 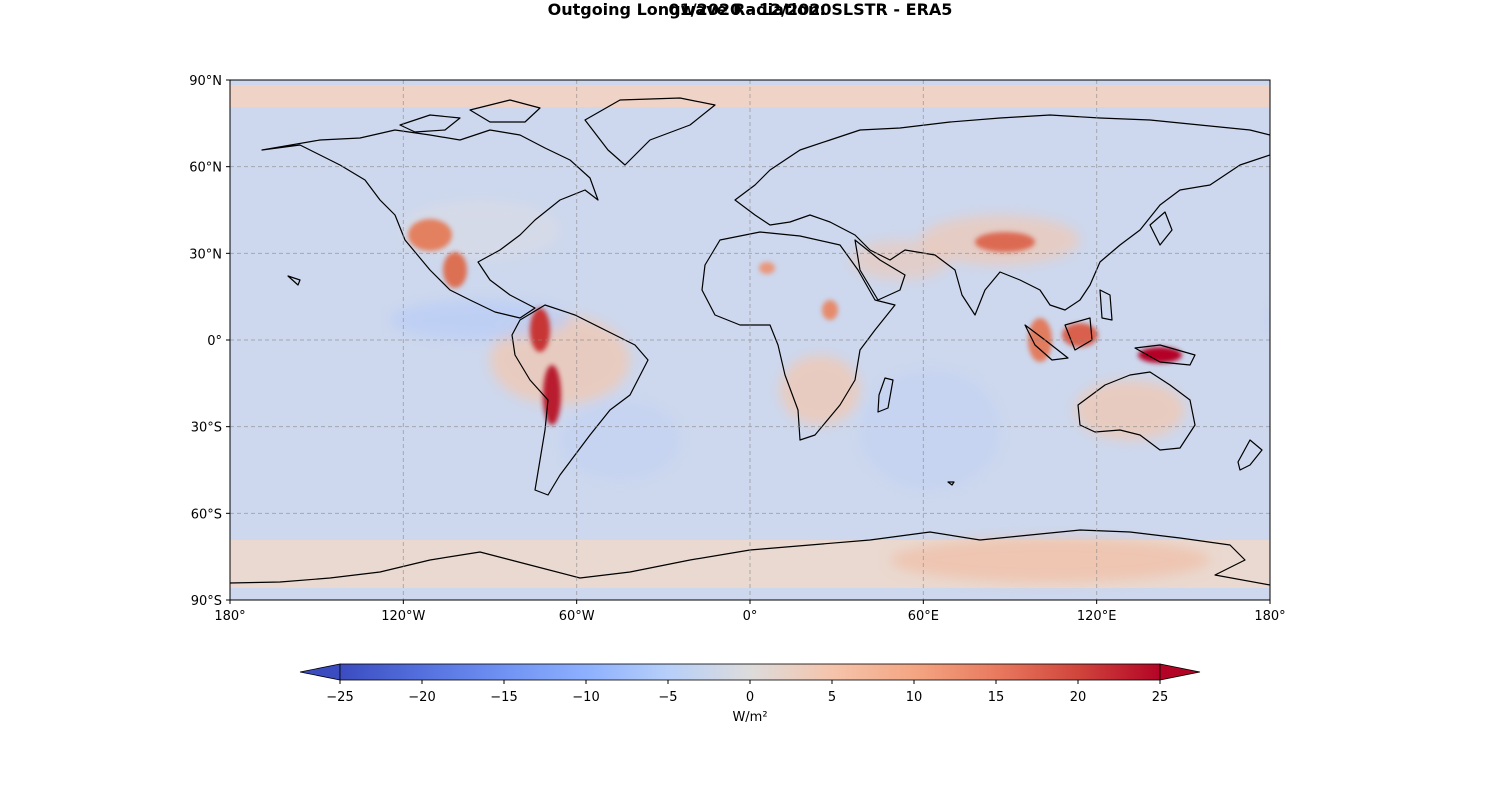 I want to click on colorbar-bar, so click(x=750, y=672).